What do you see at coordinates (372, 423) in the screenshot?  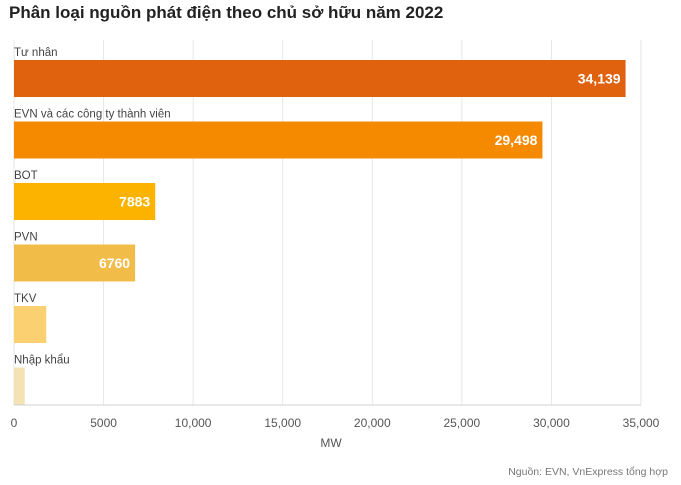 I see `x-tick-label: 20,000` at bounding box center [372, 423].